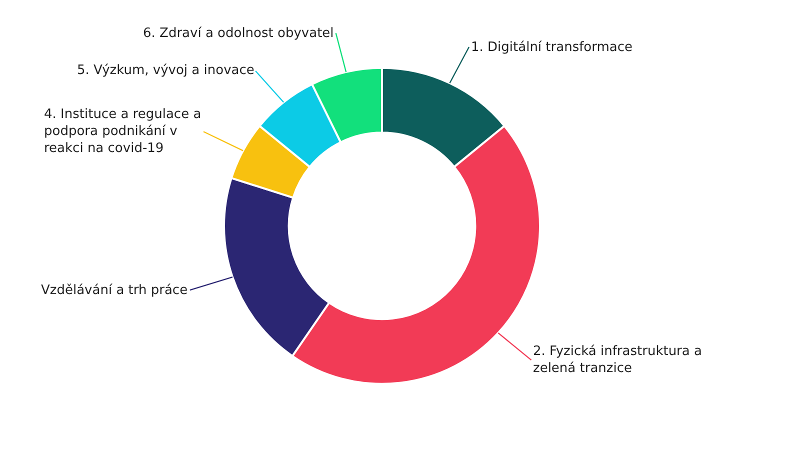  I want to click on slice-label: Vzdělávání a trh práce, so click(114, 290).